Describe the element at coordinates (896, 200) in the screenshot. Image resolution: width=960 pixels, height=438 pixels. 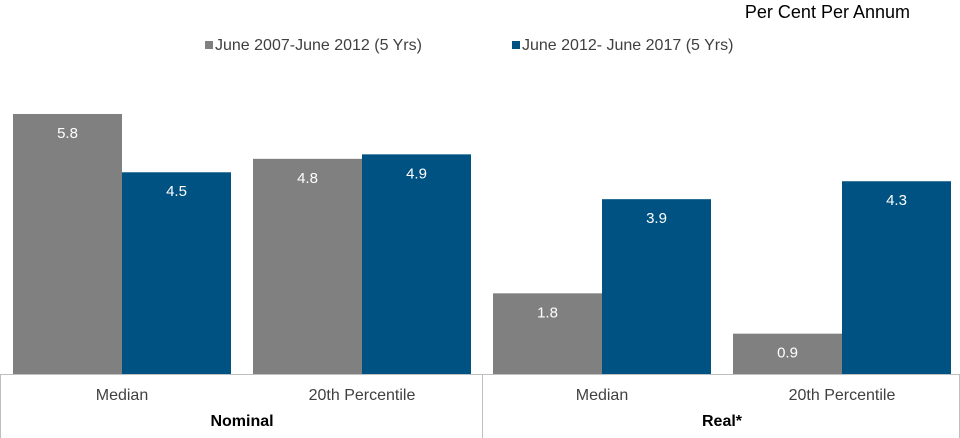
I see `data-label: 4.3` at that location.